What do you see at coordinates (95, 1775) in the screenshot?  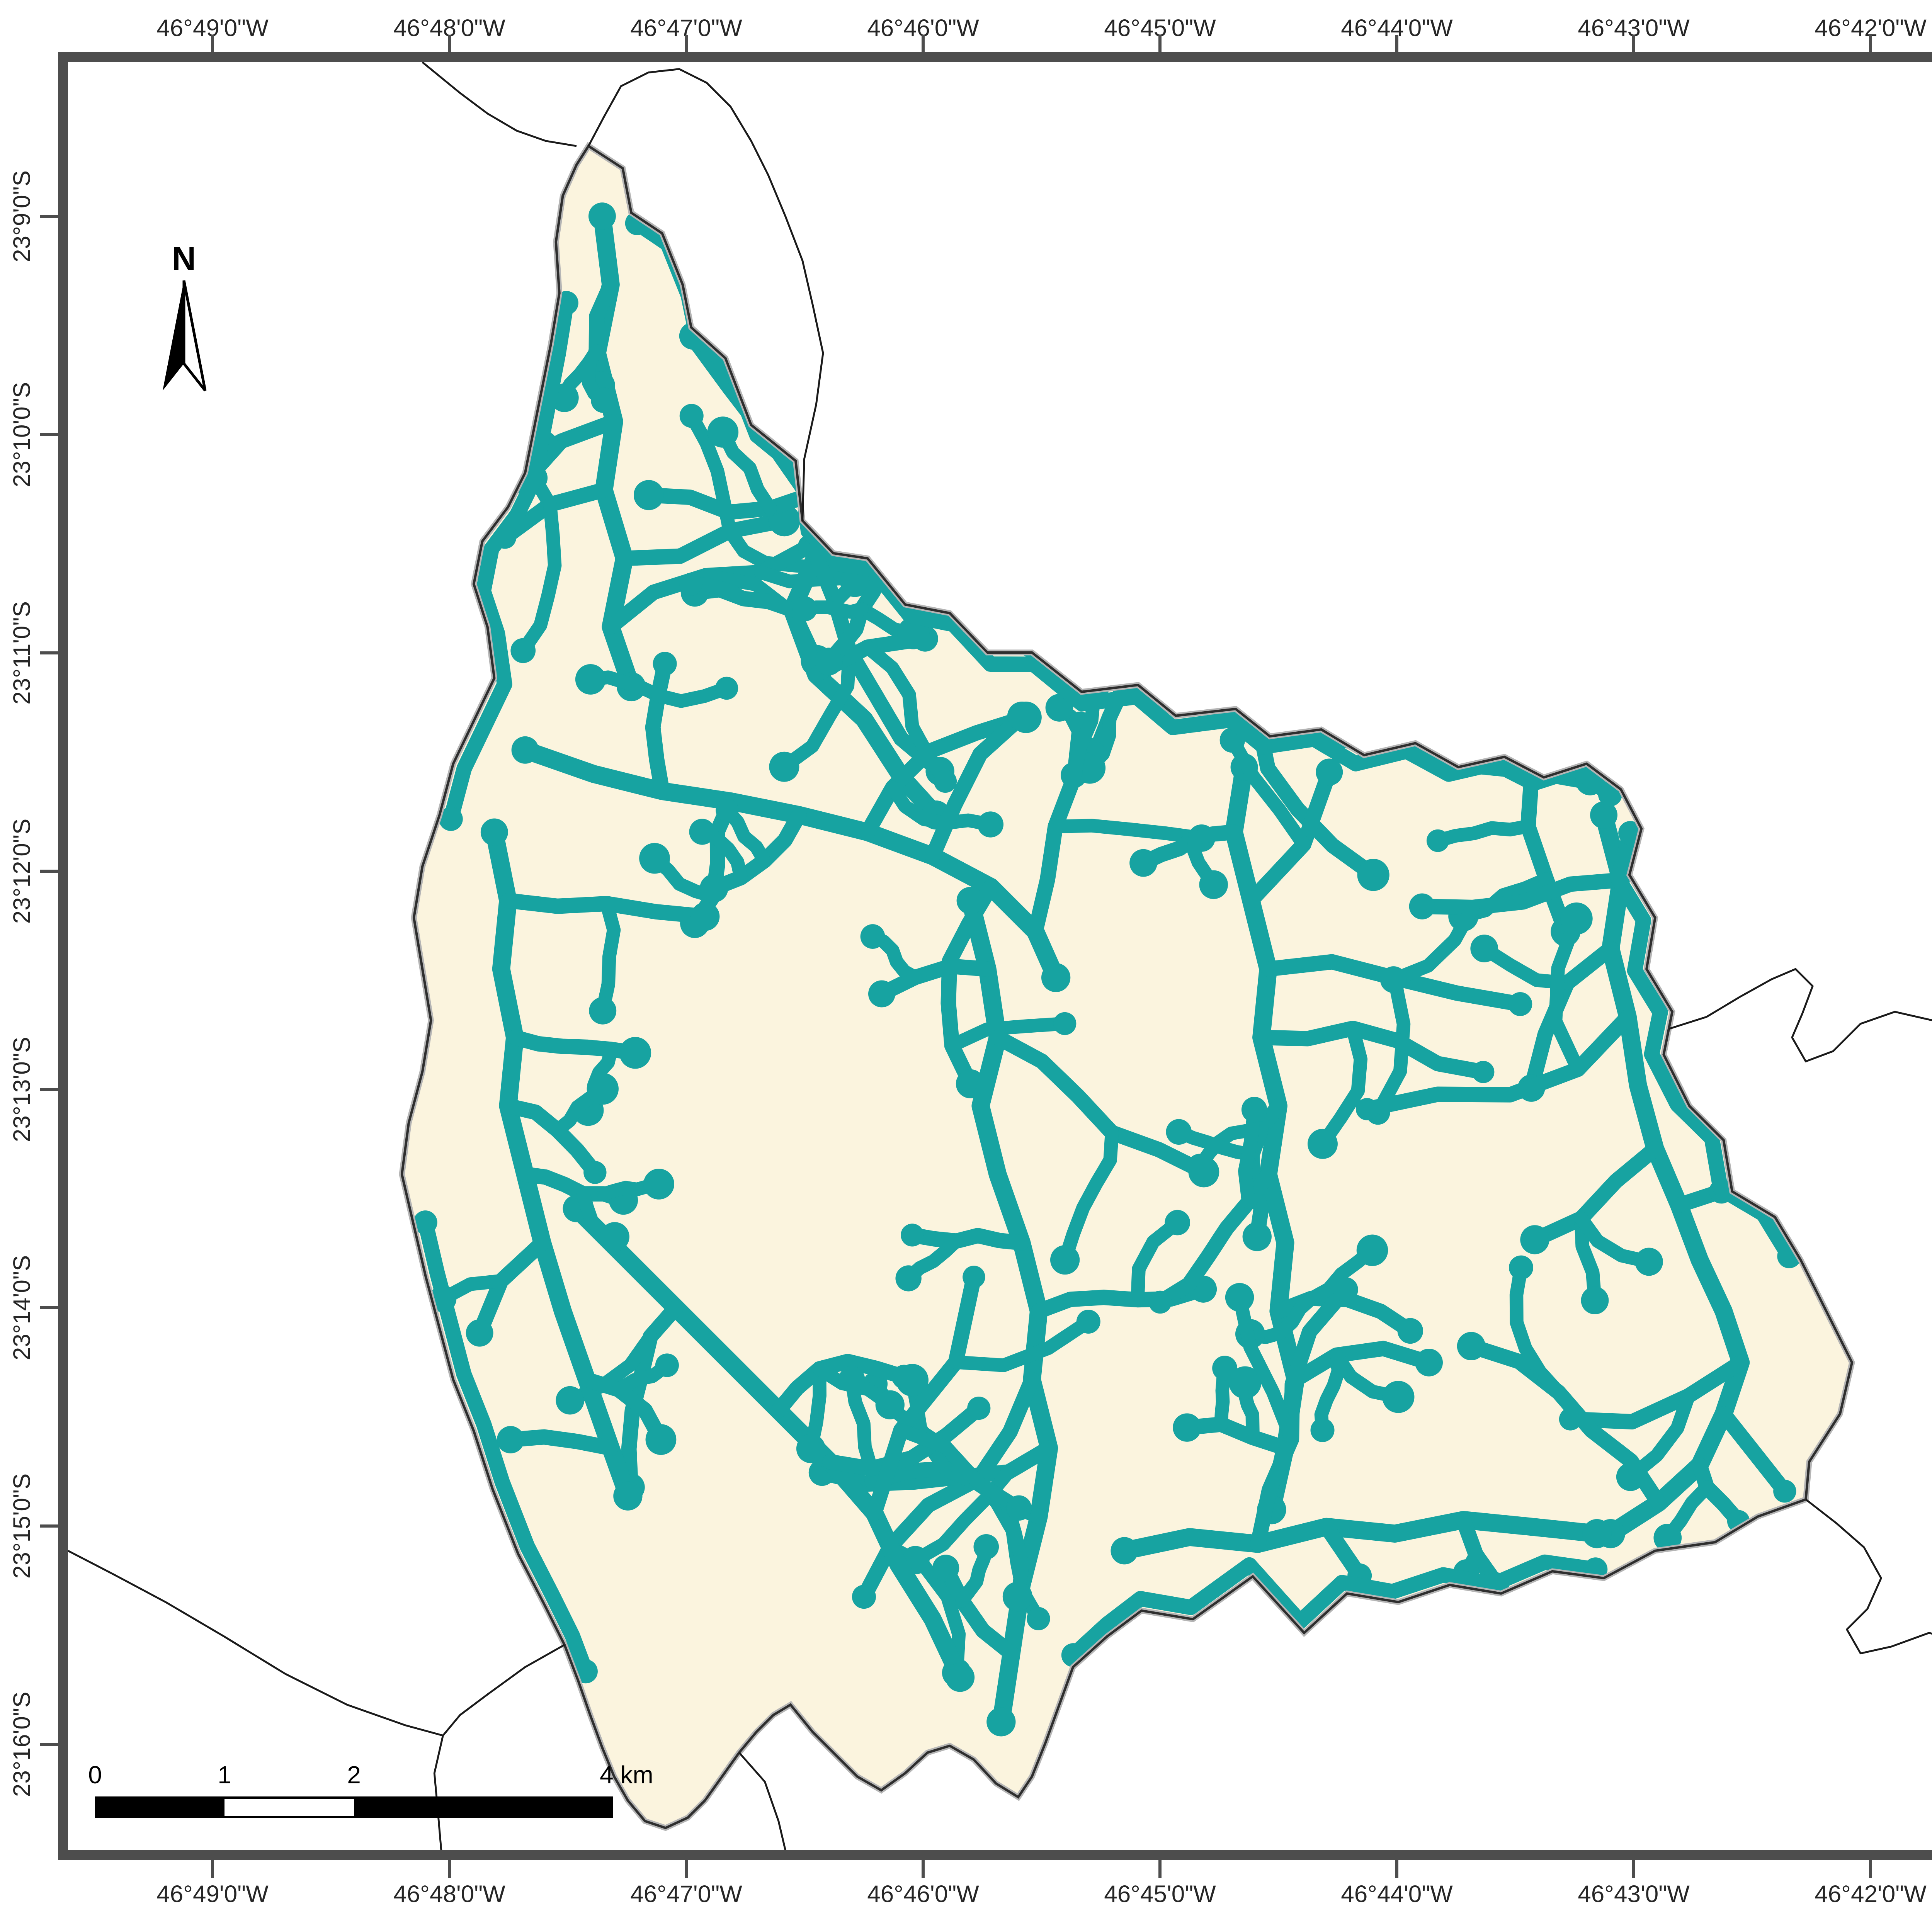 I see `scalebar-label-0: 0` at bounding box center [95, 1775].